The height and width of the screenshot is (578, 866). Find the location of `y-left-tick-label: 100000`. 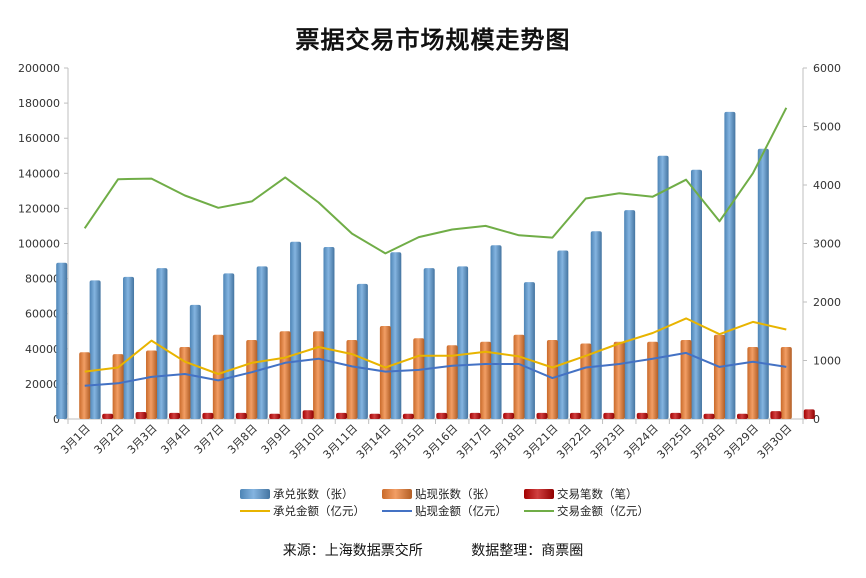

y-left-tick-label: 100000 is located at coordinates (39, 244).